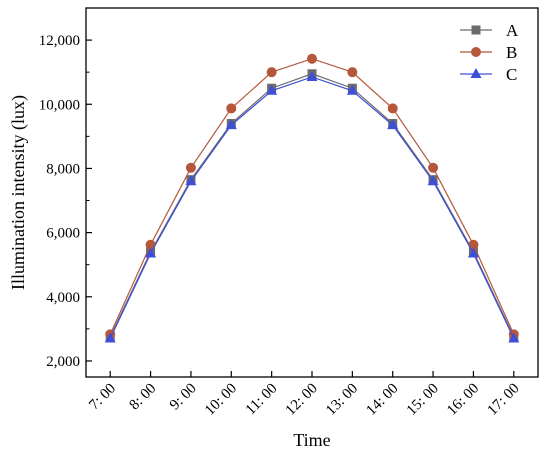 The height and width of the screenshot is (454, 550). Describe the element at coordinates (63, 298) in the screenshot. I see `y-tick-label: 4,000` at that location.